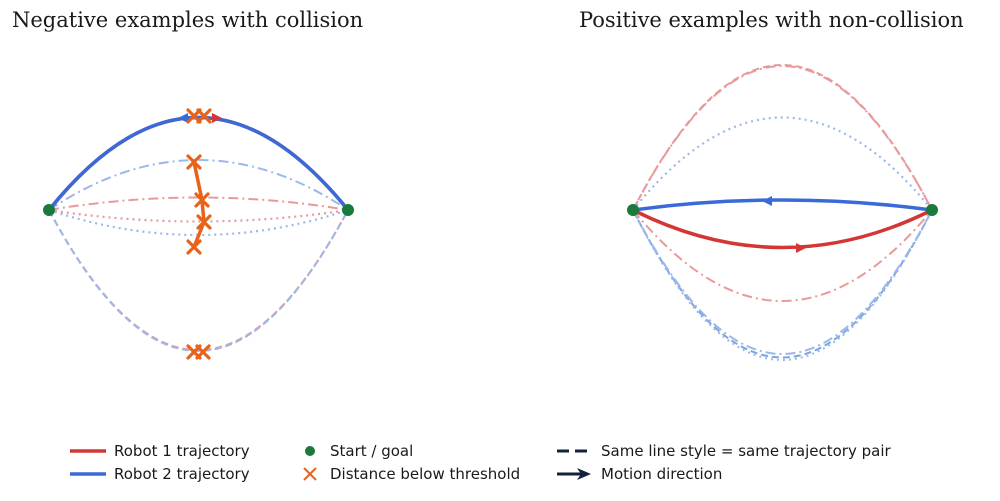  I want to click on legend-line-style: Same line style = same trajectory pair, so click(724, 451).